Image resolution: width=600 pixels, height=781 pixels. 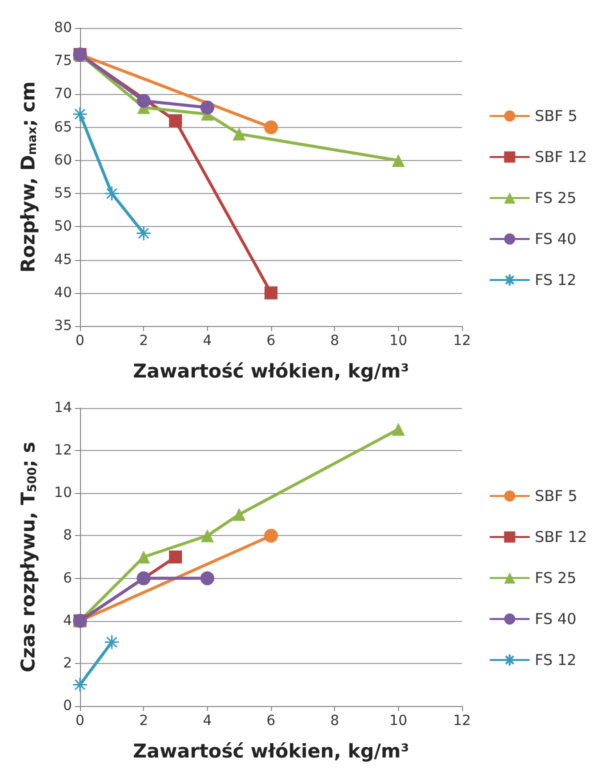 I want to click on y-tick-label: 35, so click(x=63, y=326).